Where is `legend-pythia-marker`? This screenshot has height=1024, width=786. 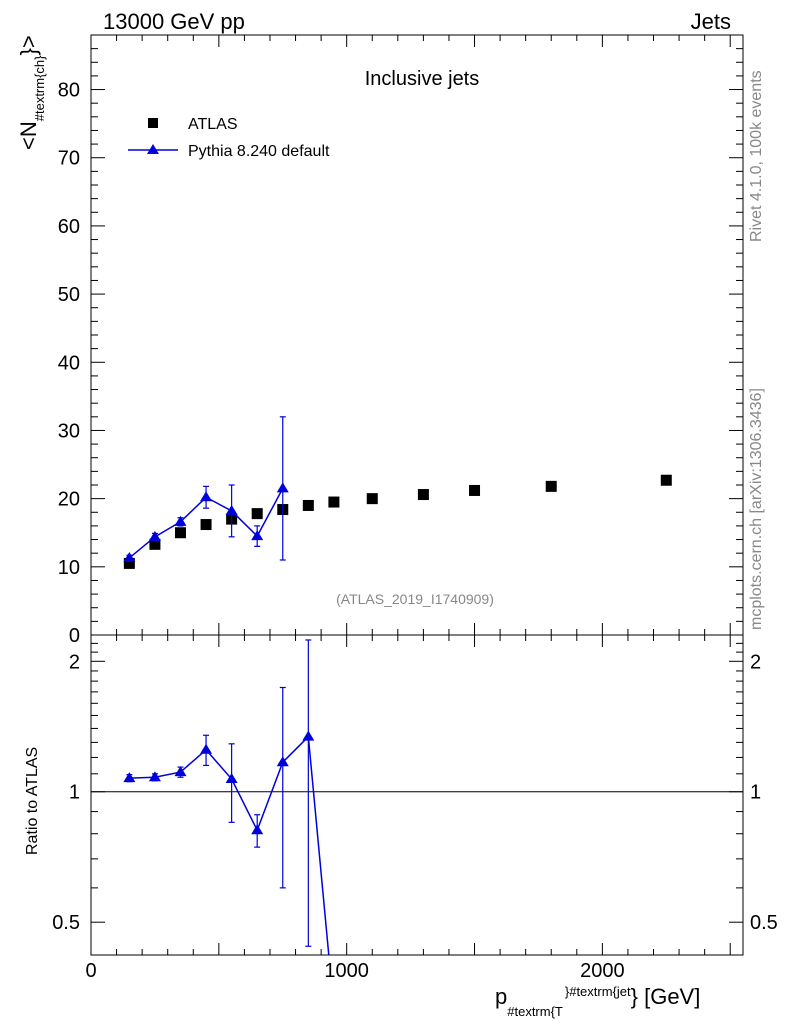
legend-pythia-marker is located at coordinates (153, 149).